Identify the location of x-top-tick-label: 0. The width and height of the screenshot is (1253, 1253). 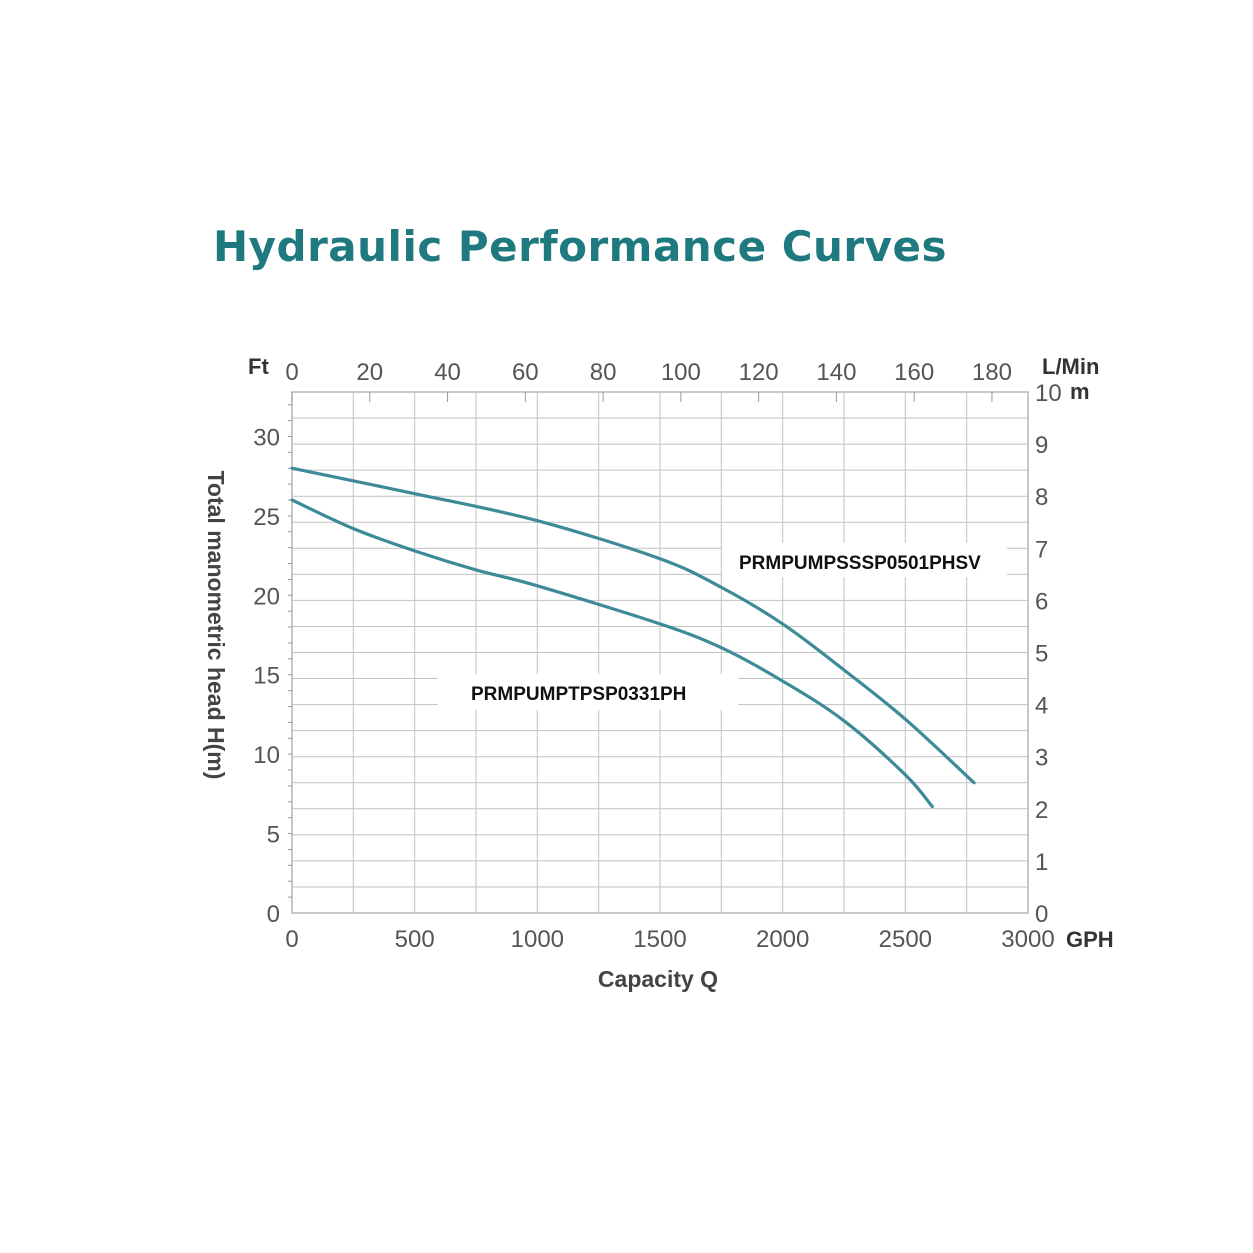
(291, 372).